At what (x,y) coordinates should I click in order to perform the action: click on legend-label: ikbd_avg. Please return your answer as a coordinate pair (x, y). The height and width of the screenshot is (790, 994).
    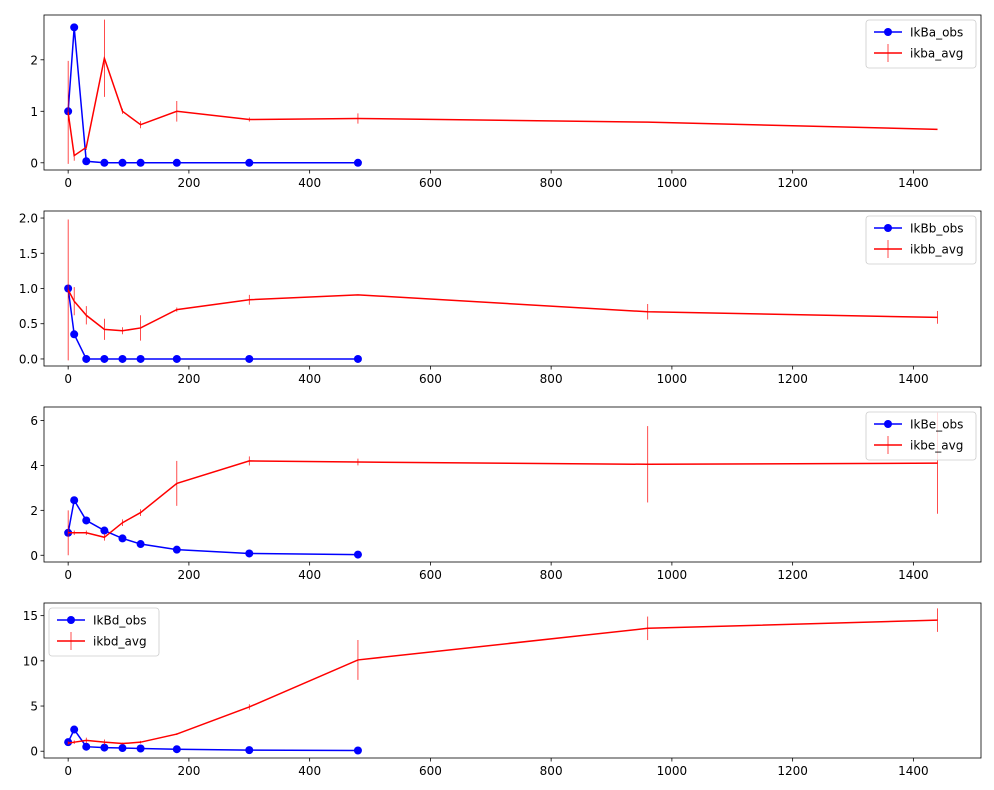
    Looking at the image, I should click on (120, 642).